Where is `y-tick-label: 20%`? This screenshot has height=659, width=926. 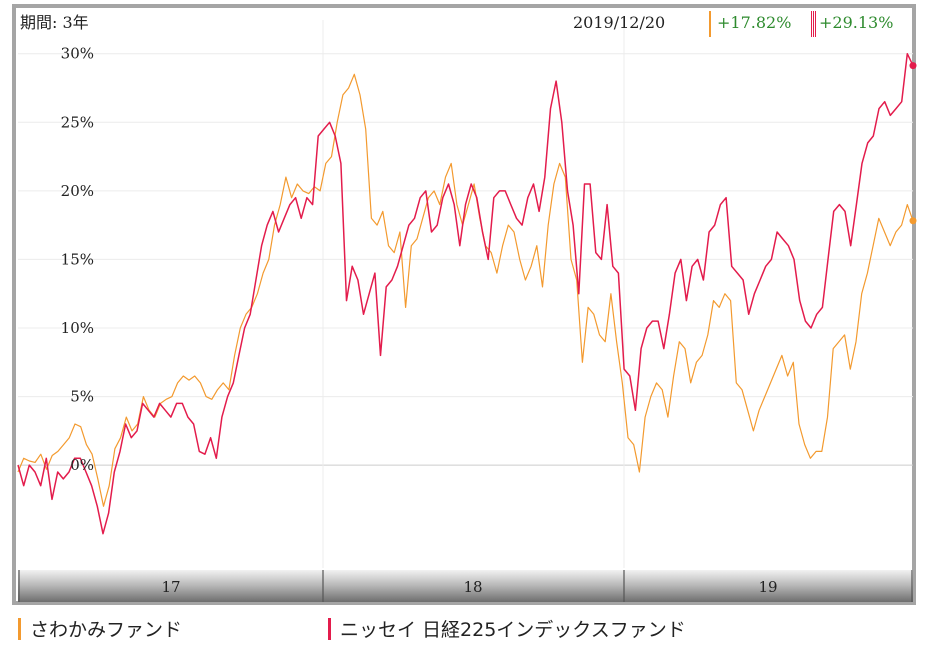
y-tick-label: 20% is located at coordinates (77, 191).